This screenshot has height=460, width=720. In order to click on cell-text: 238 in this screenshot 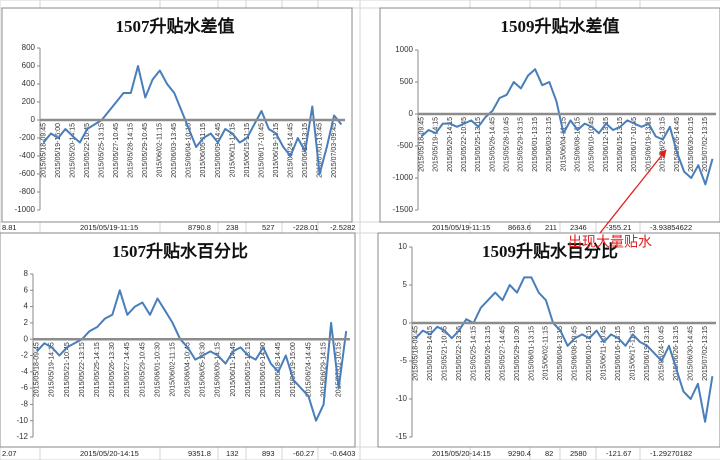, I will do `click(232, 227)`.